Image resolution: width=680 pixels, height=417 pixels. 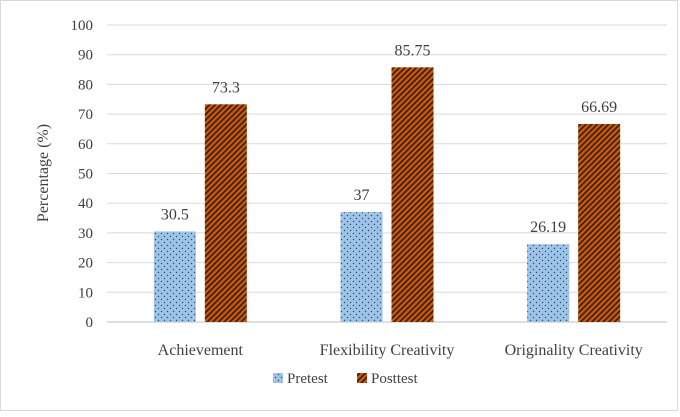 I want to click on x-category-label: Originality Creativity, so click(x=574, y=350).